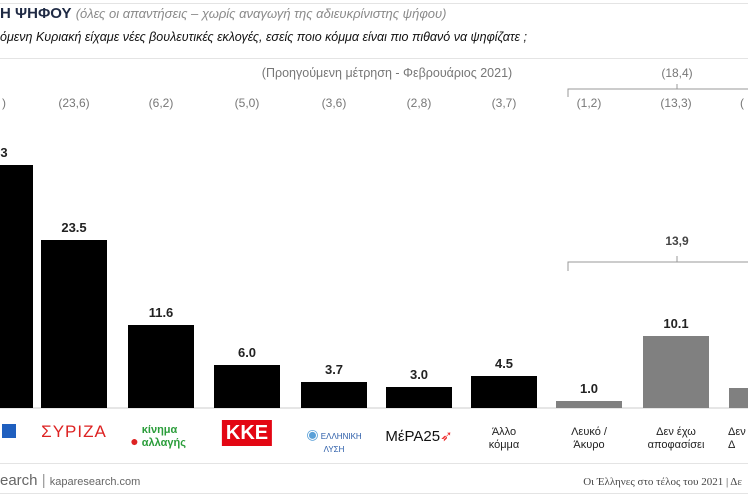  Describe the element at coordinates (9, 431) in the screenshot. I see `nd-logo` at that location.